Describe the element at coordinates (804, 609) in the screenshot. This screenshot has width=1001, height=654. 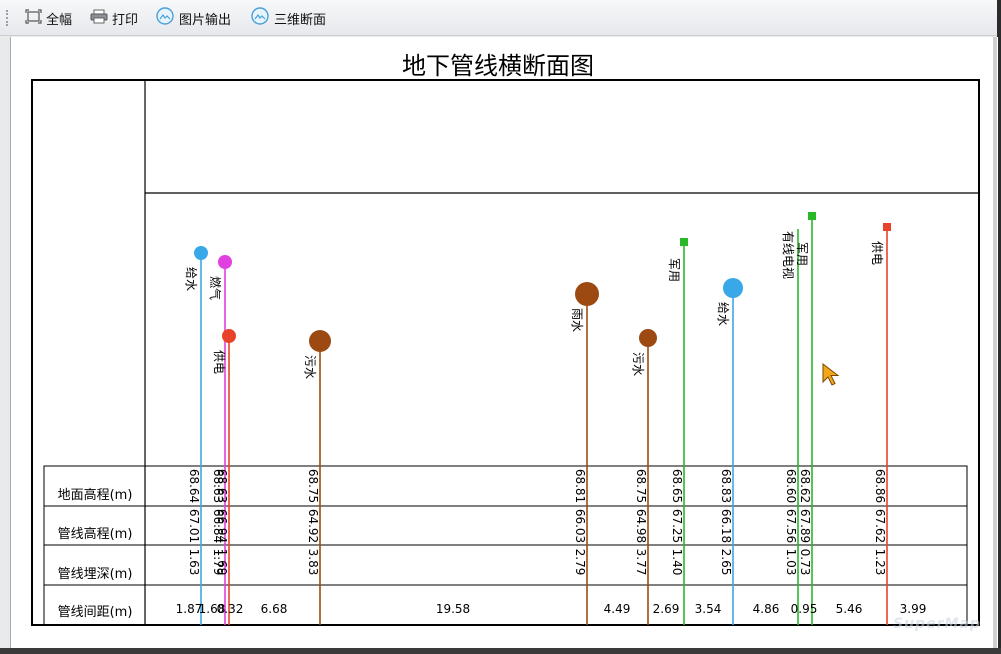
I see `spacing-value: 0.95` at that location.